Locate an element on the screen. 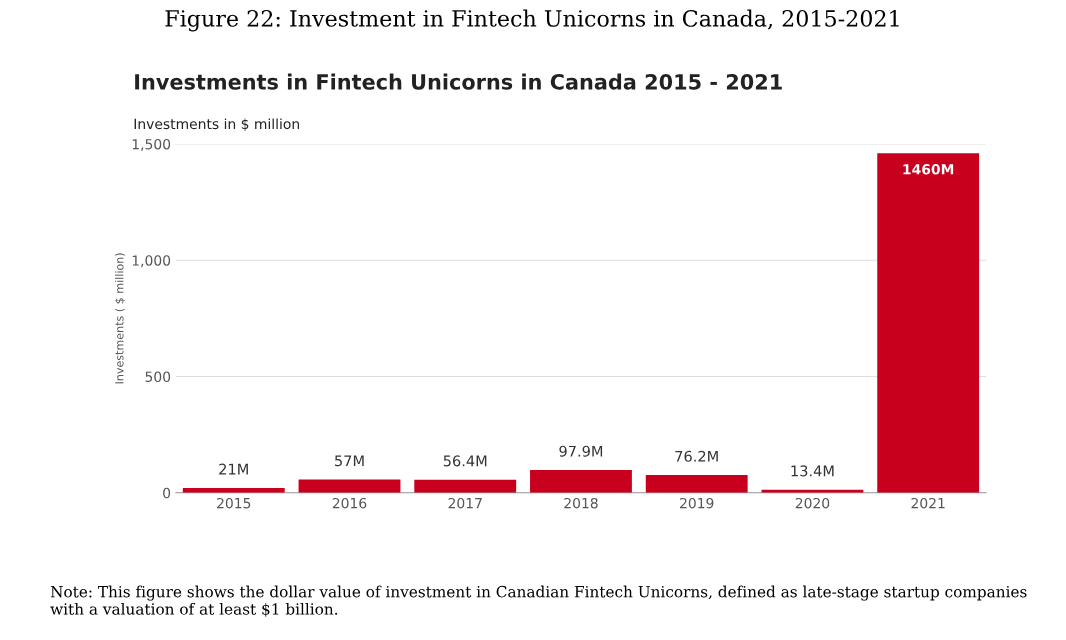 Image resolution: width=1066 pixels, height=640 pixels. y-axis-title: Investments ( $ million) is located at coordinates (120, 318).